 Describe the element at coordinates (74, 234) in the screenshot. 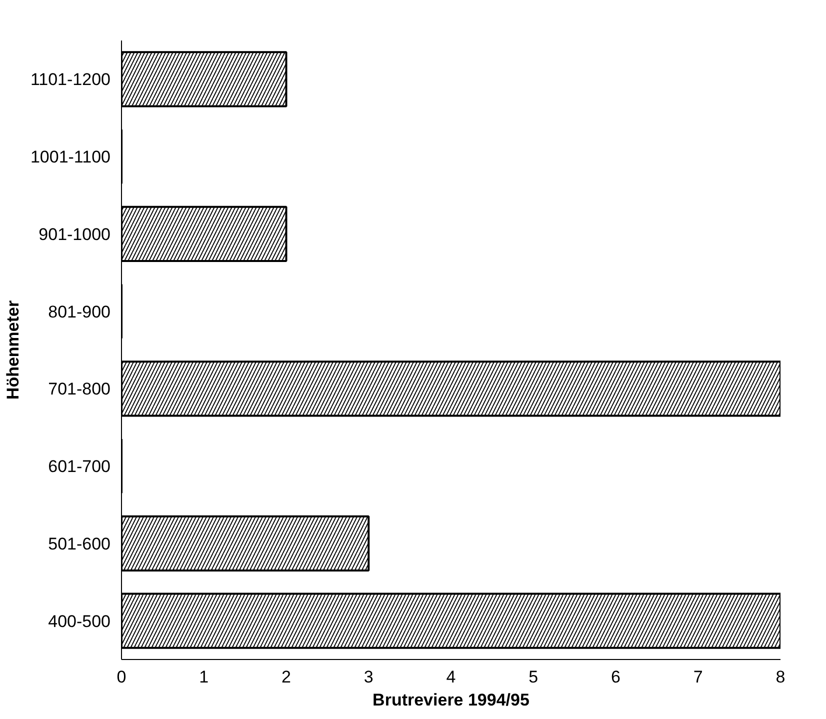

I see `y-tick-label: 901-1000` at that location.